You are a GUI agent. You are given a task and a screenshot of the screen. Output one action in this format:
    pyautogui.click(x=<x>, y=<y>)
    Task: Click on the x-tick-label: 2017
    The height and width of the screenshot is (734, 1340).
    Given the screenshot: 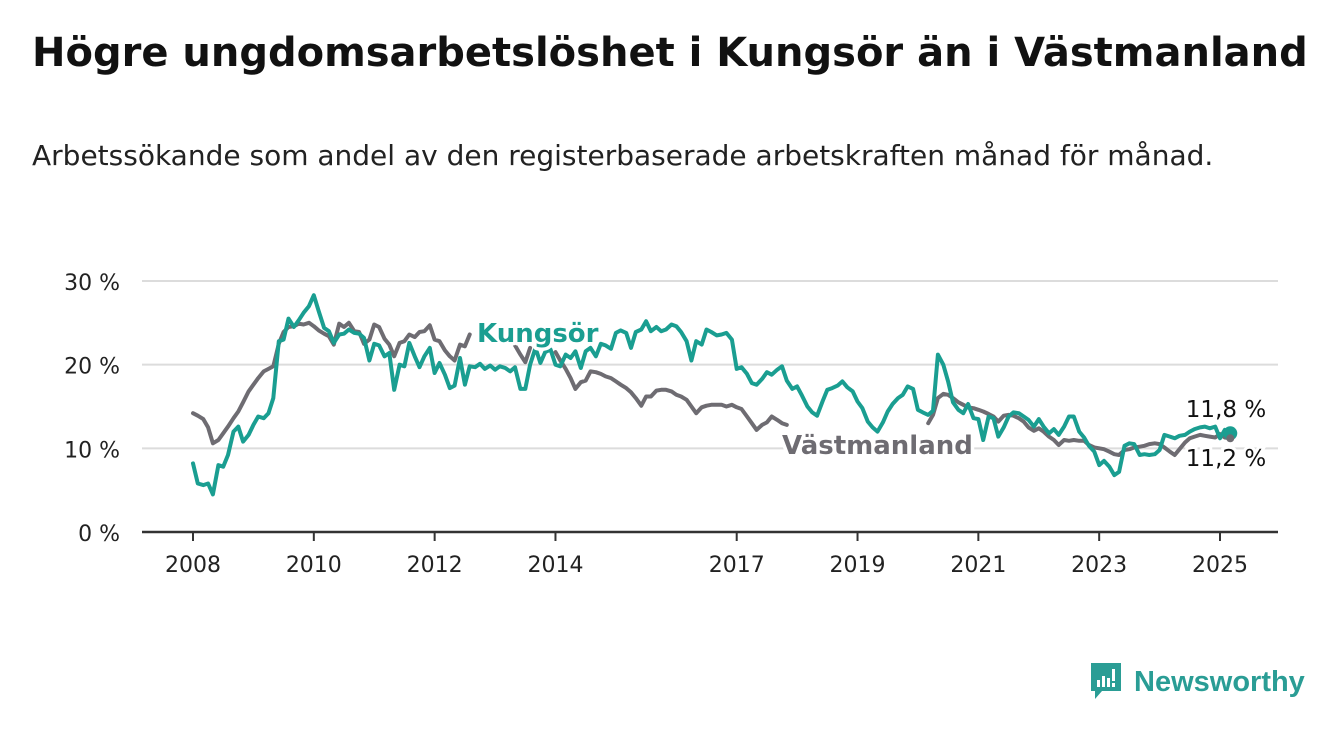 What is the action you would take?
    pyautogui.click(x=737, y=565)
    